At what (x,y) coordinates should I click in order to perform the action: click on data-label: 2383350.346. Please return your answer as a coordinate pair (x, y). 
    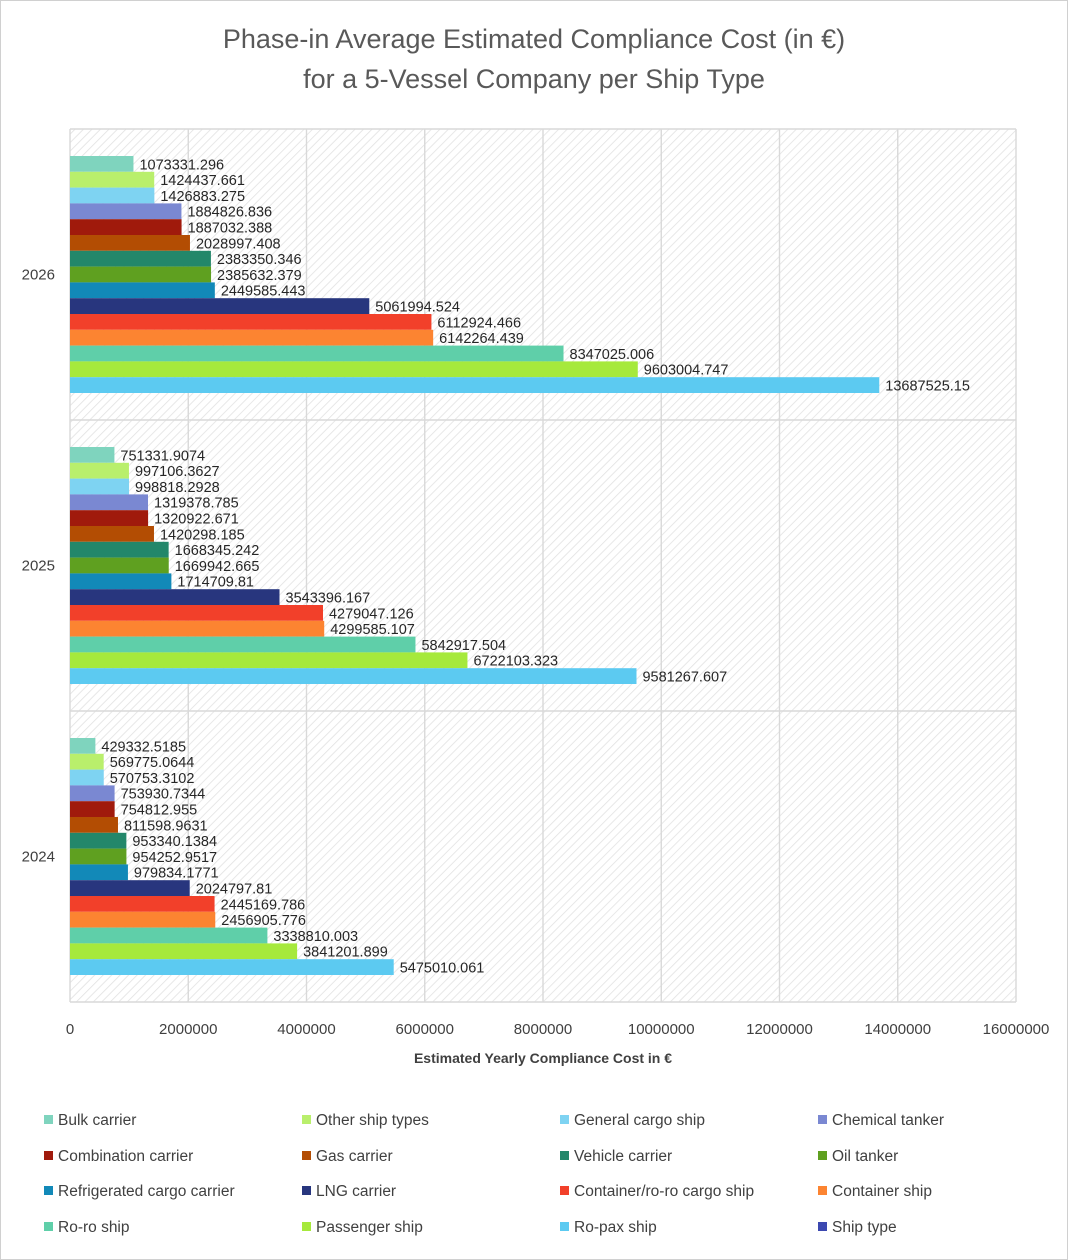
    Looking at the image, I should click on (259, 260).